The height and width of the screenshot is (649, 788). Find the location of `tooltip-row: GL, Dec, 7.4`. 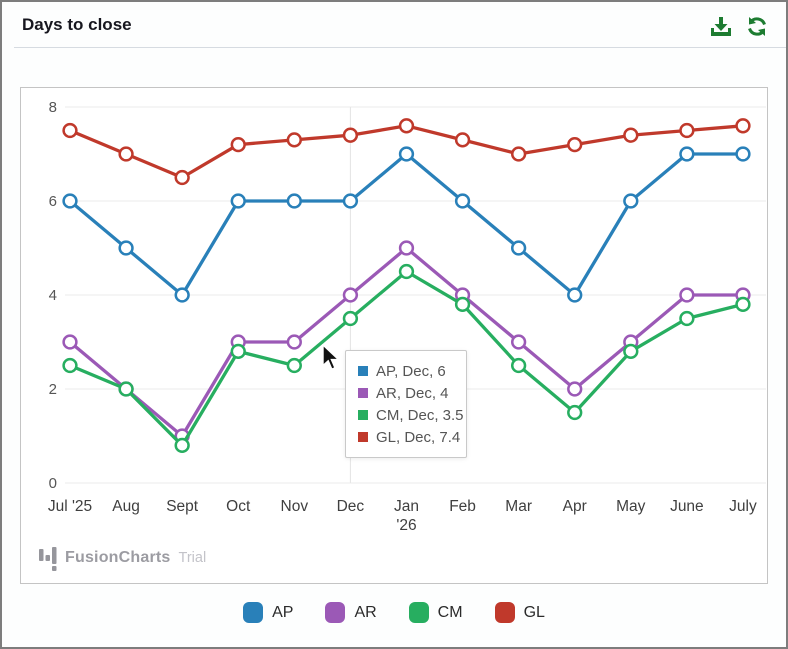

tooltip-row: GL, Dec, 7.4 is located at coordinates (409, 437).